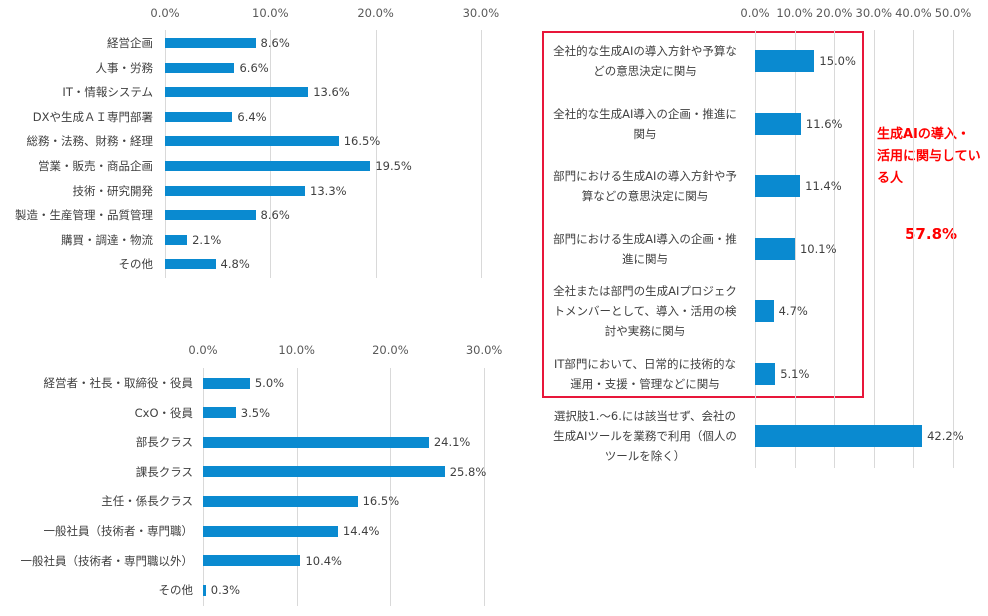 Image resolution: width=988 pixels, height=616 pixels. What do you see at coordinates (255, 412) in the screenshot?
I see `position-chart-data-label: 3.5%` at bounding box center [255, 412].